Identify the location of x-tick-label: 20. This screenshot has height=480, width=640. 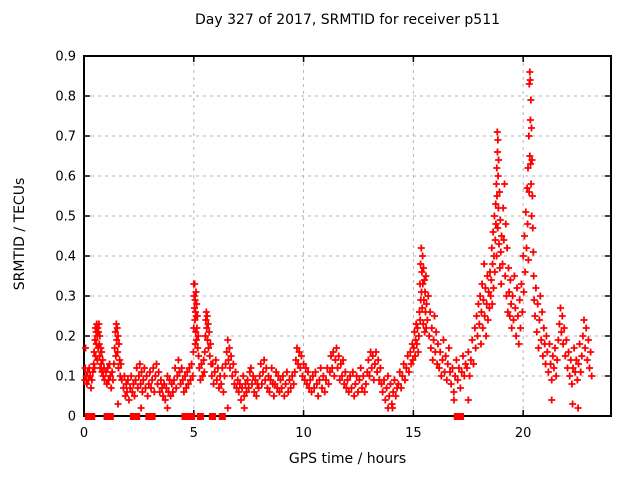
(523, 433).